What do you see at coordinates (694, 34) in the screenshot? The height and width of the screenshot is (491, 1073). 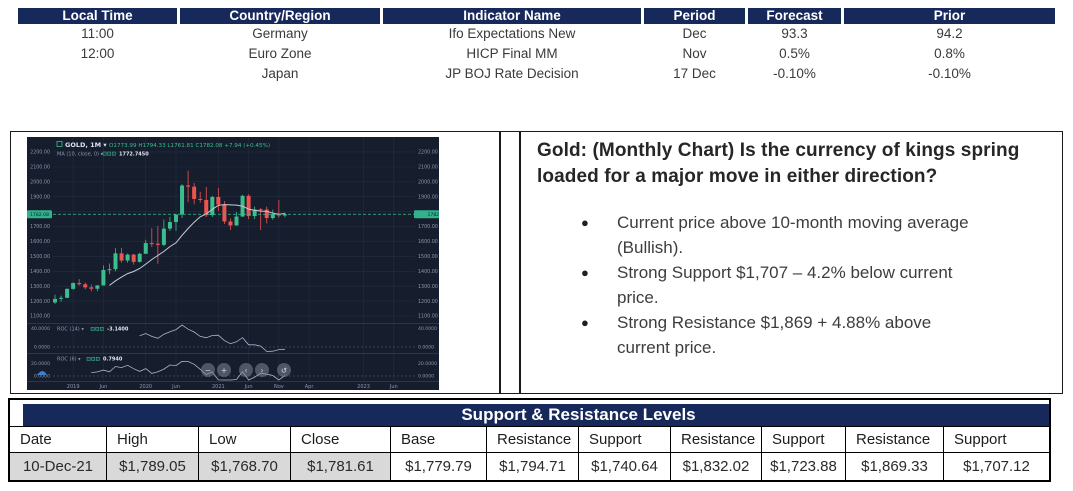 I see `calendar-cell: Dec` at bounding box center [694, 34].